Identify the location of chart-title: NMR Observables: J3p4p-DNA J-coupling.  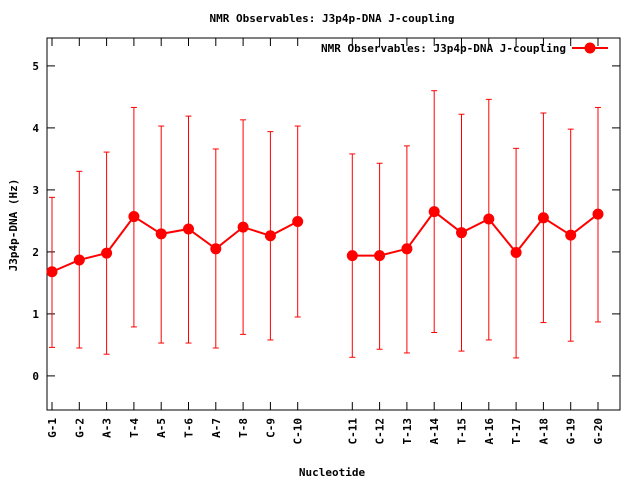
(331, 18).